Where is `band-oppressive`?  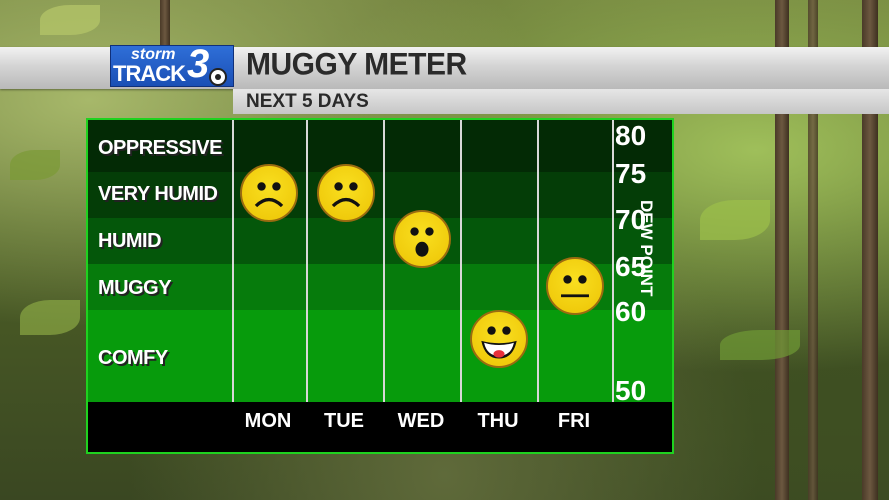
band-oppressive is located at coordinates (380, 146).